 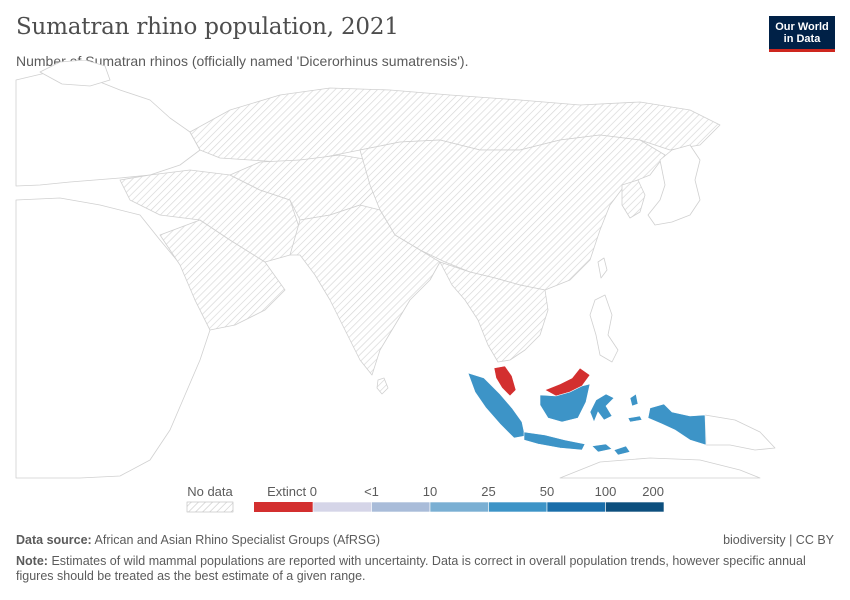 What do you see at coordinates (430, 491) in the screenshot?
I see `legend-bin-label: 10` at bounding box center [430, 491].